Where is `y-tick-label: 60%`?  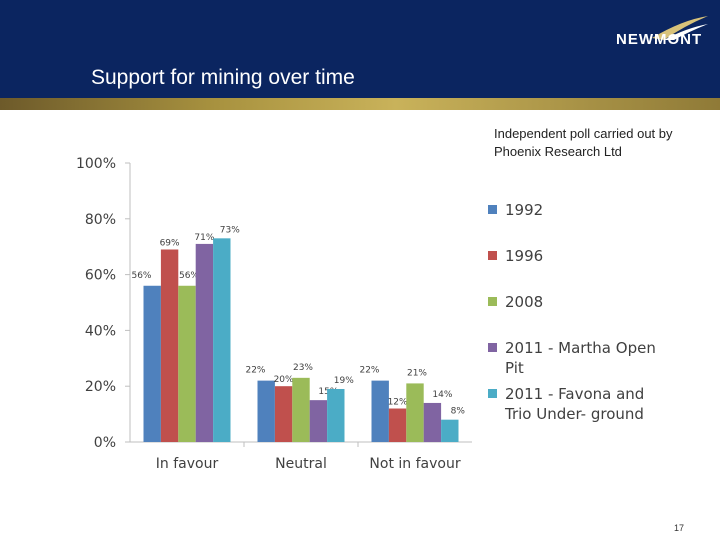
y-tick-label: 60% is located at coordinates (100, 276).